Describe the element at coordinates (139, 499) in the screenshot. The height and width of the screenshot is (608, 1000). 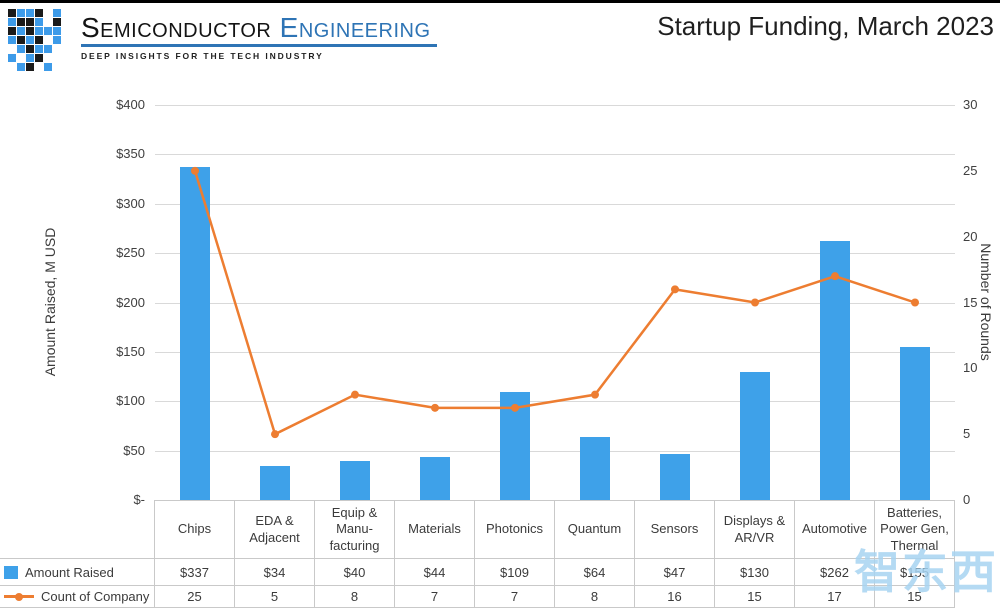
I see `left-axis-tick: $-` at that location.